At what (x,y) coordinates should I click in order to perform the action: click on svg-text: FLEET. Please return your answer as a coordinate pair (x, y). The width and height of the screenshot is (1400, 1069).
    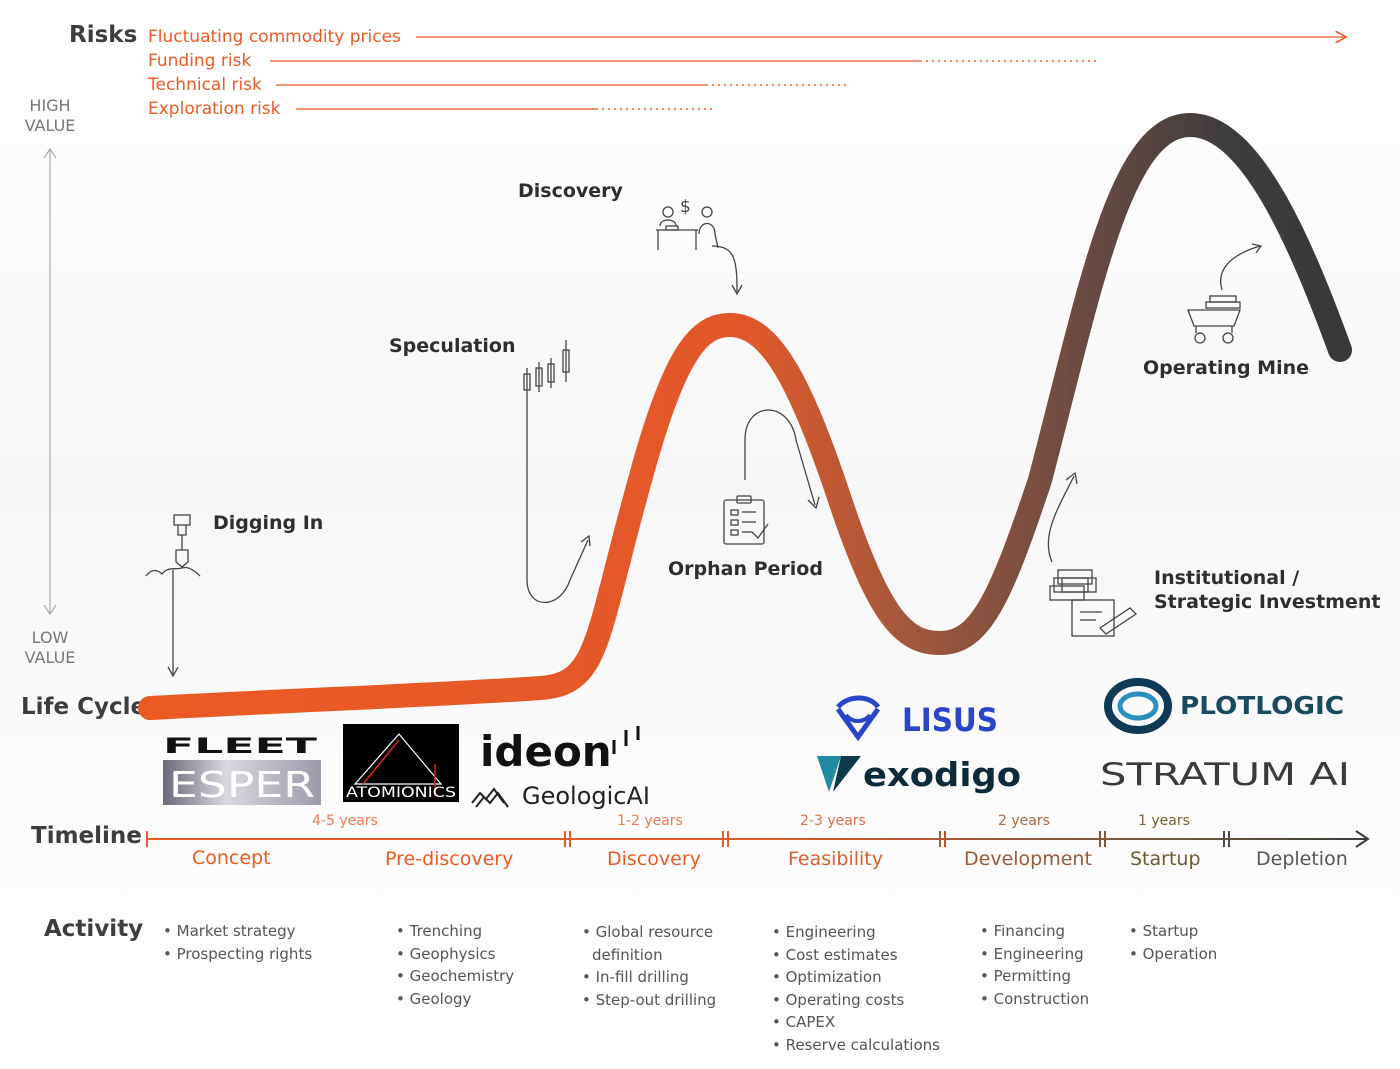
    Looking at the image, I should click on (240, 745).